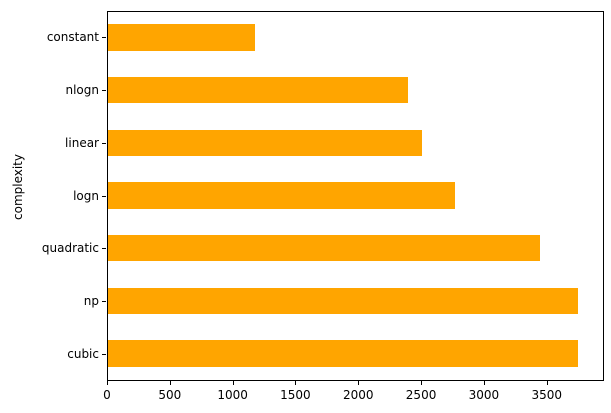  What do you see at coordinates (484, 395) in the screenshot?
I see `x-tick-label: 3000` at bounding box center [484, 395].